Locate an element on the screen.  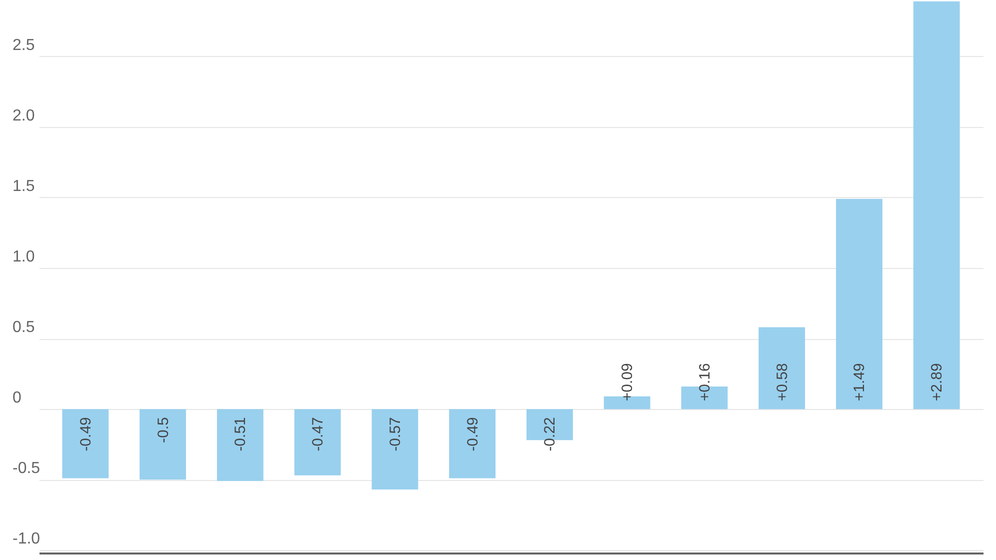
y-tick-label: -0.5 is located at coordinates (26, 469).